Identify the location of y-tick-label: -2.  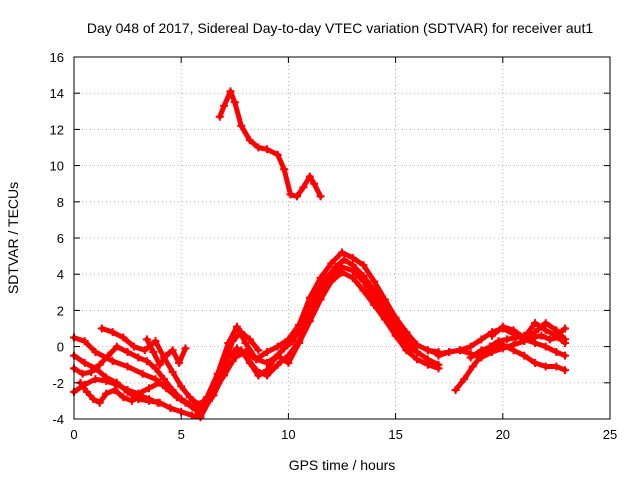
(58, 383).